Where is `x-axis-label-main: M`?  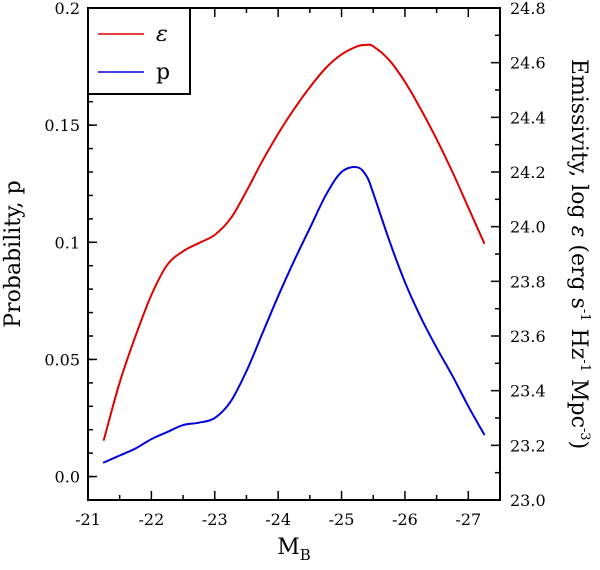 x-axis-label-main: M is located at coordinates (288, 547).